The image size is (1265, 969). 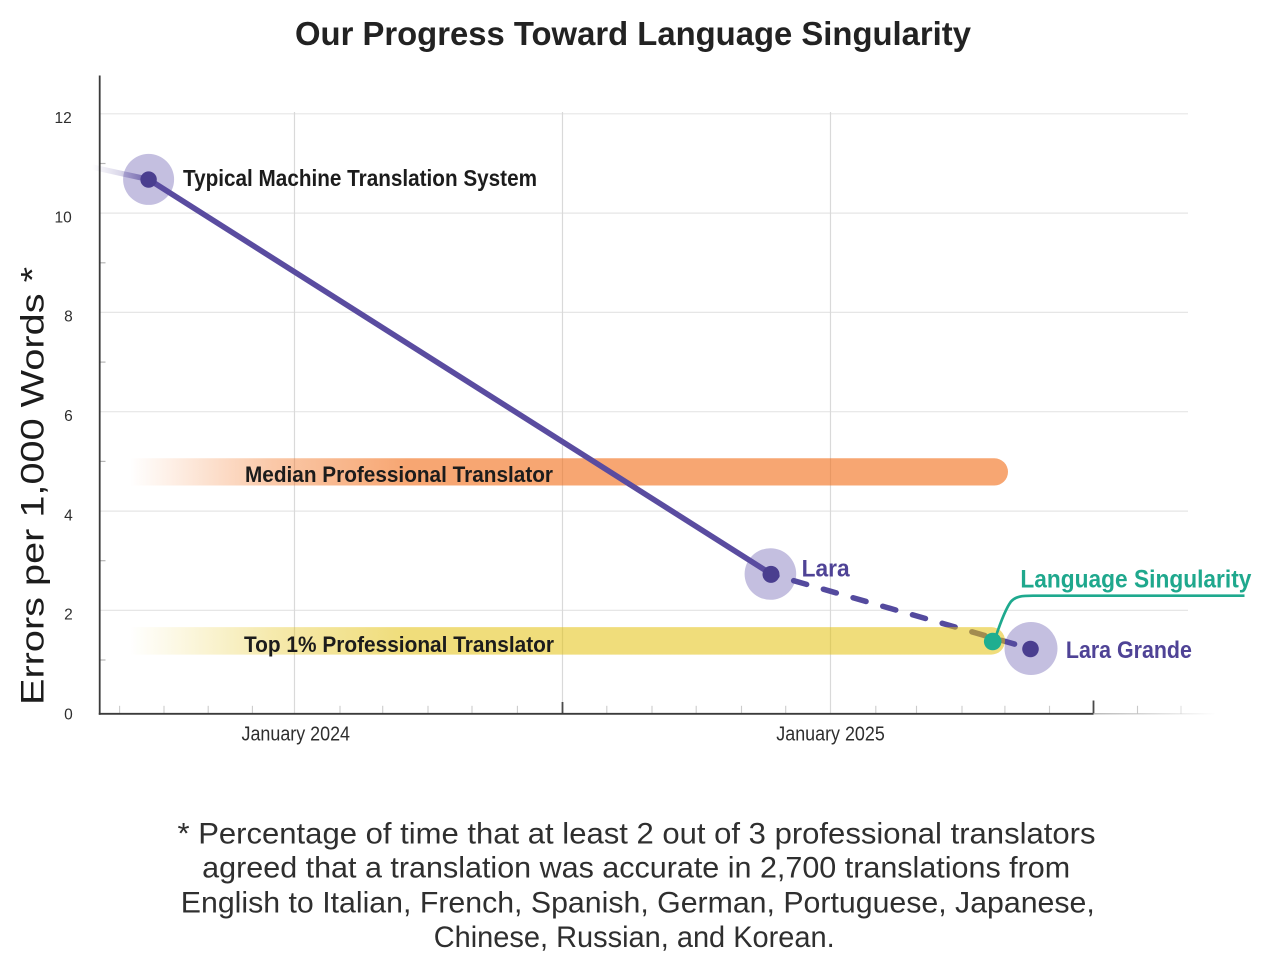 What do you see at coordinates (1135, 579) in the screenshot?
I see `svg-text: Language Singularity` at bounding box center [1135, 579].